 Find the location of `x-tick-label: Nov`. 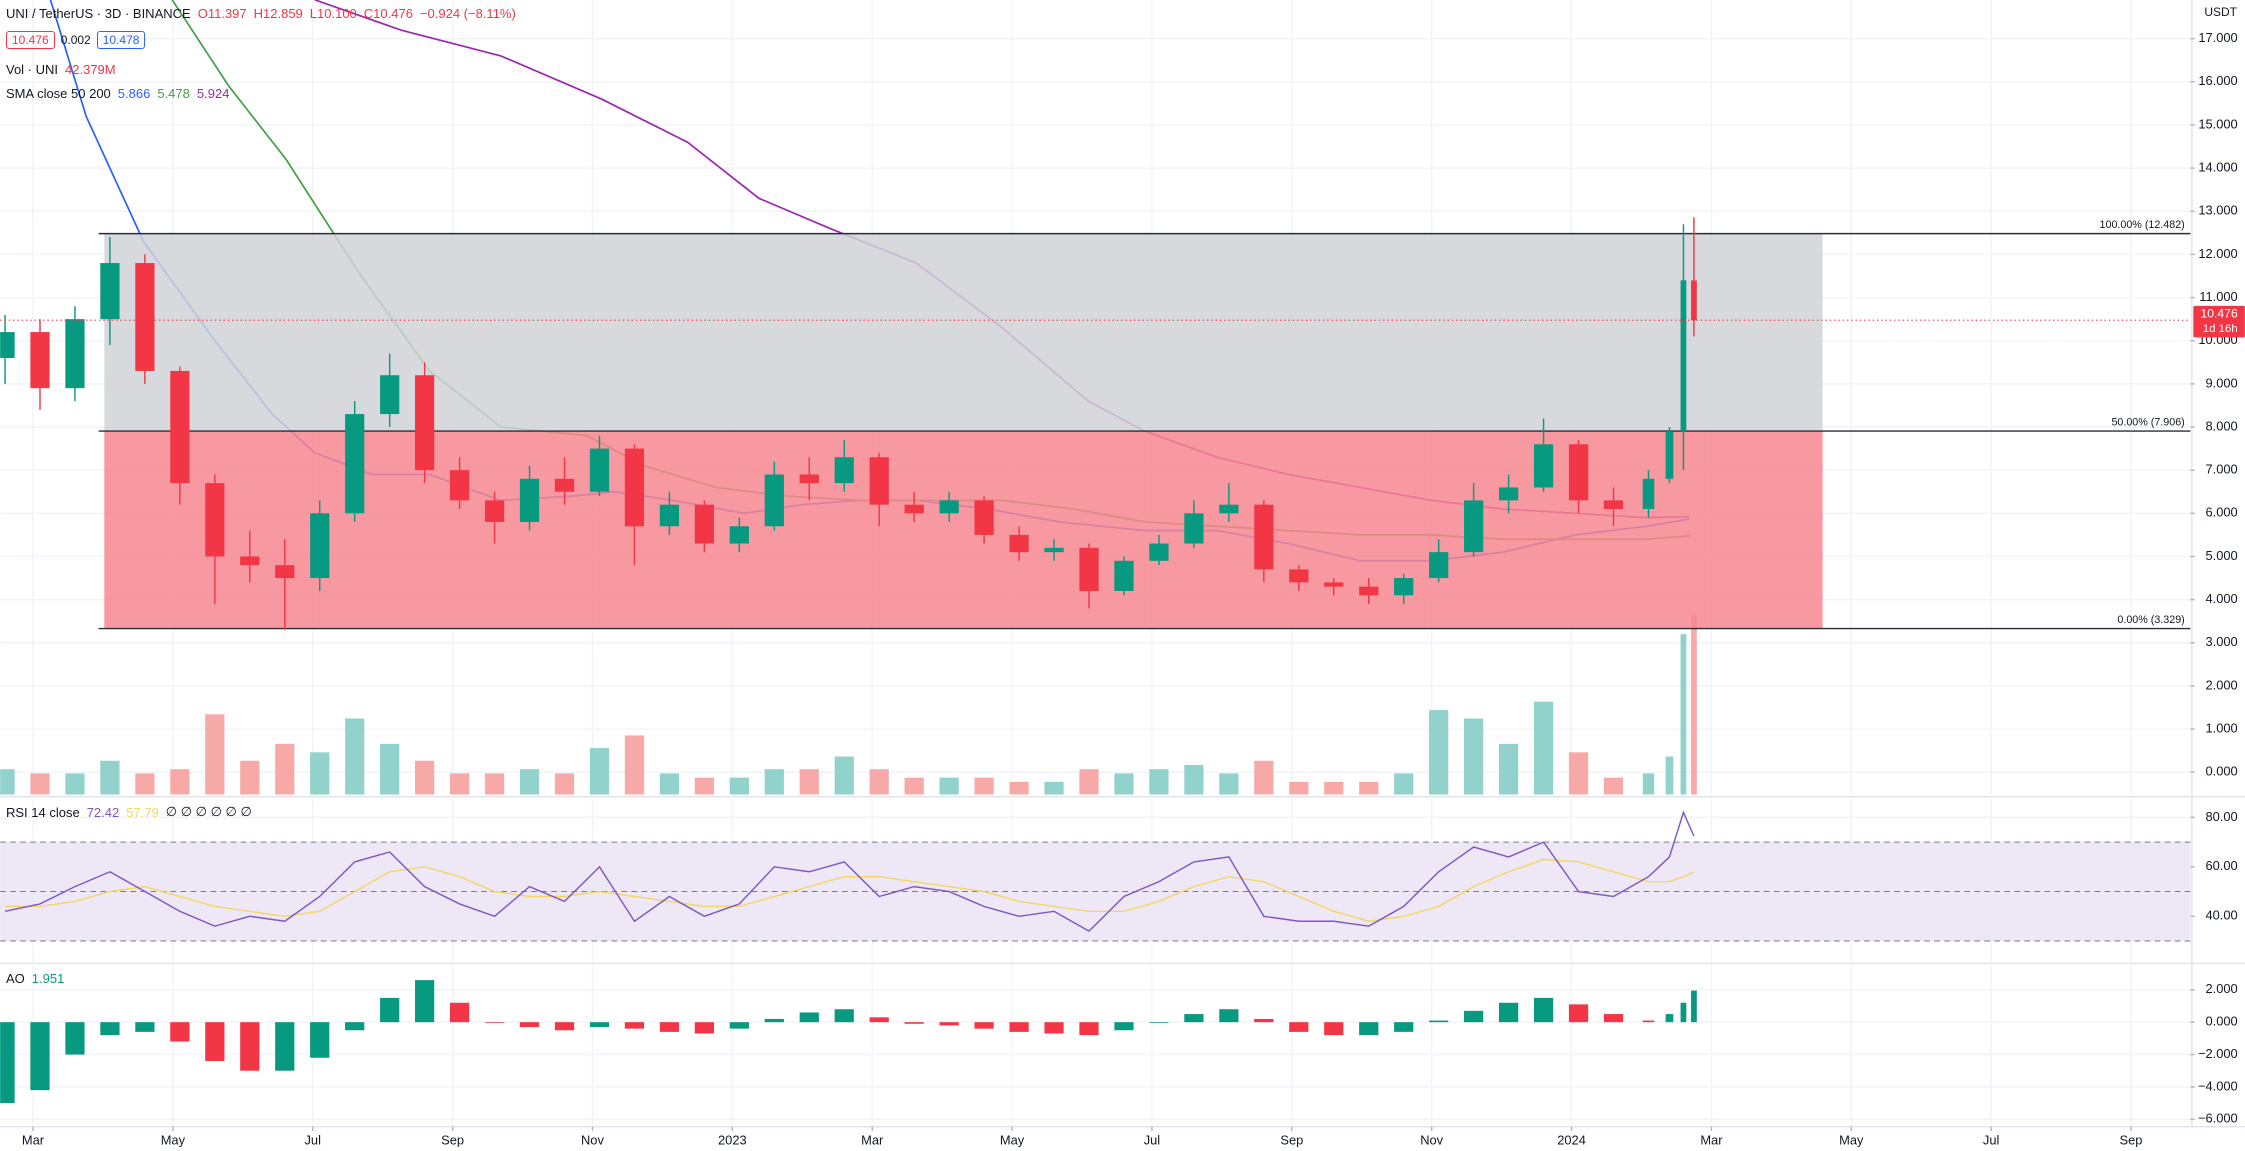

x-tick-label: Nov is located at coordinates (592, 1139).